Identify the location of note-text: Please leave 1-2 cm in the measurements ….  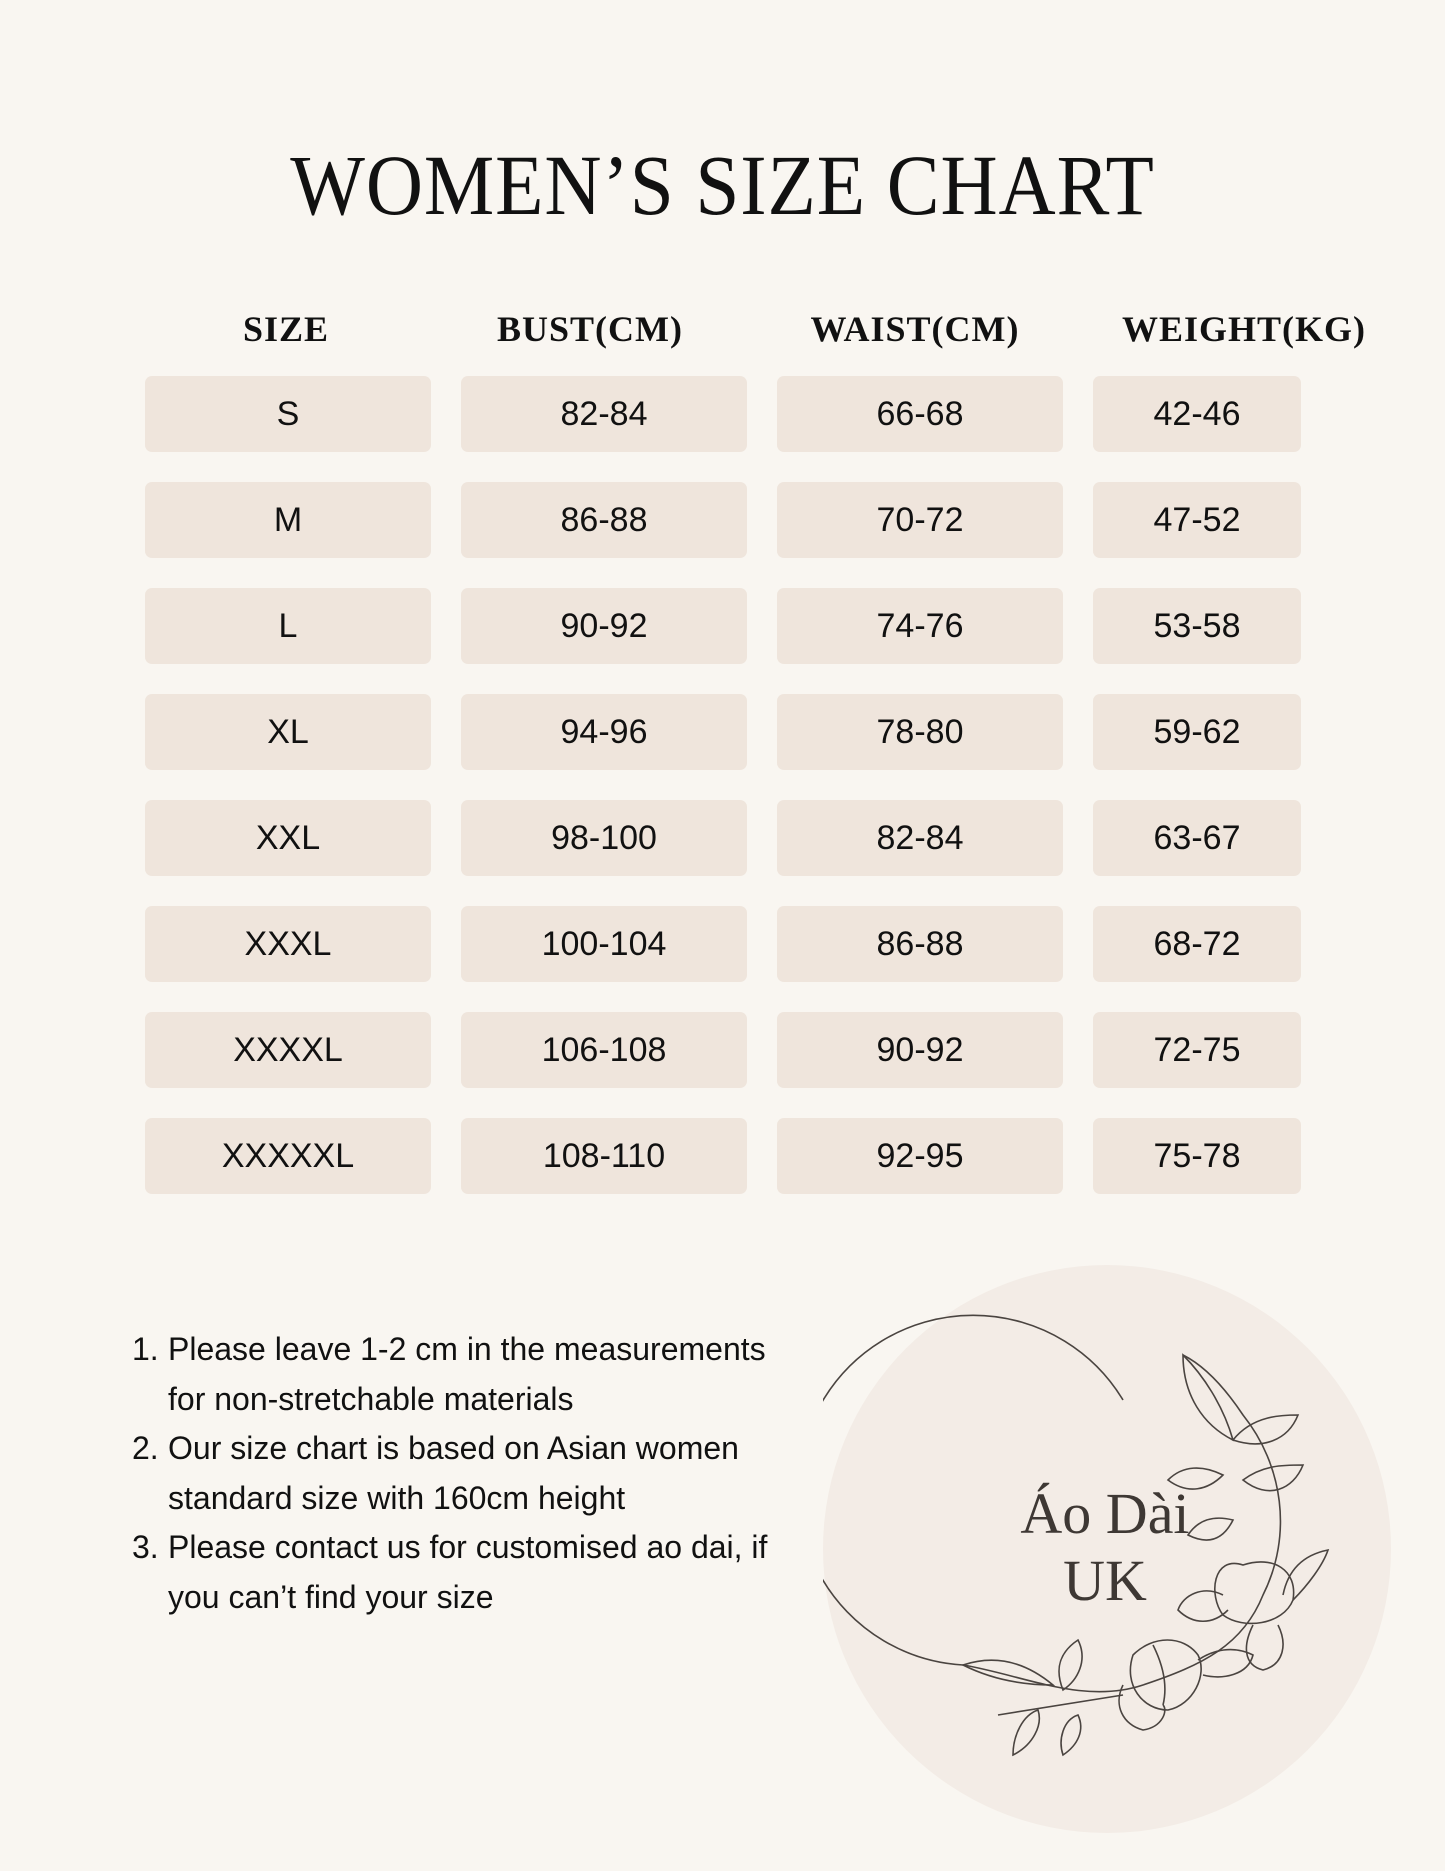
(467, 1374).